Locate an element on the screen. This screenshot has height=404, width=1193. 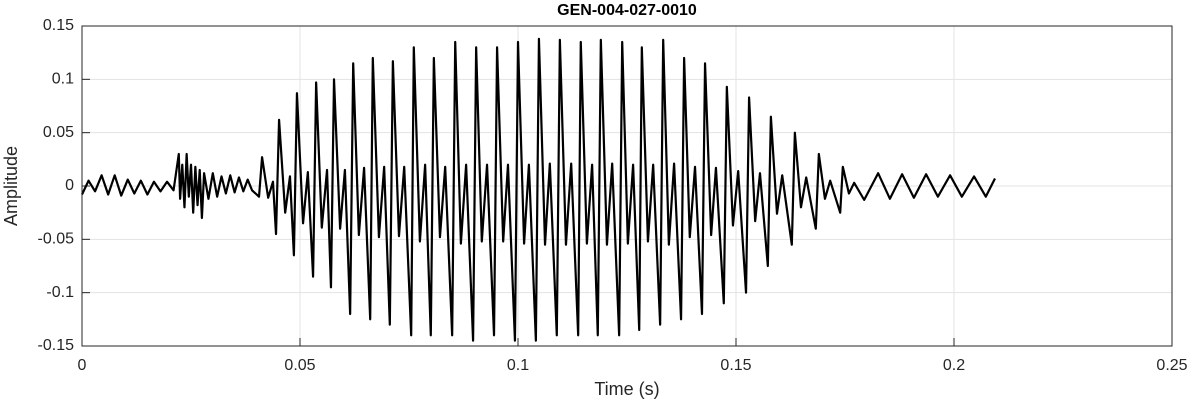
chart-title: GEN-004-027-0010 is located at coordinates (627, 10).